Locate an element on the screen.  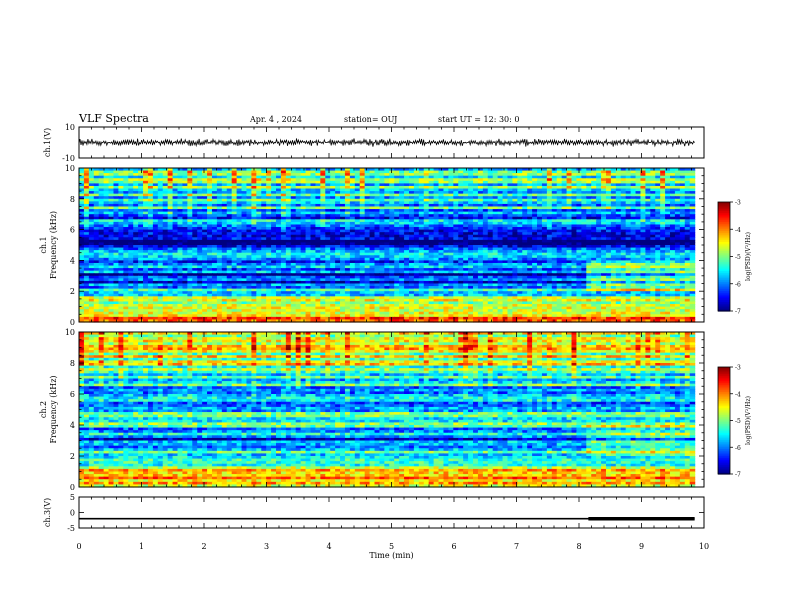
figure-title: VLF Spectra is located at coordinates (114, 118).